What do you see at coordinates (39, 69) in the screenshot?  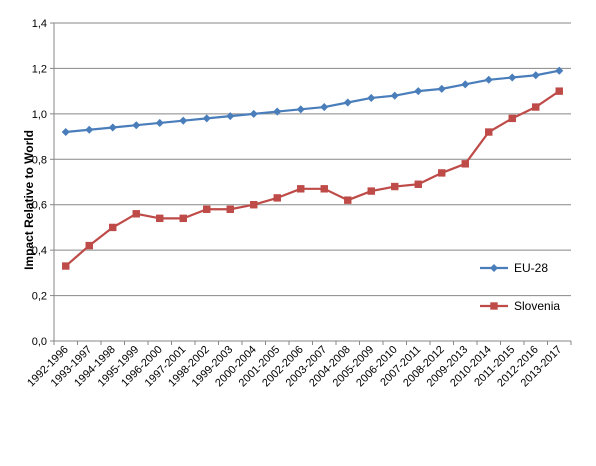 I see `y-tick-label: 1,2` at bounding box center [39, 69].